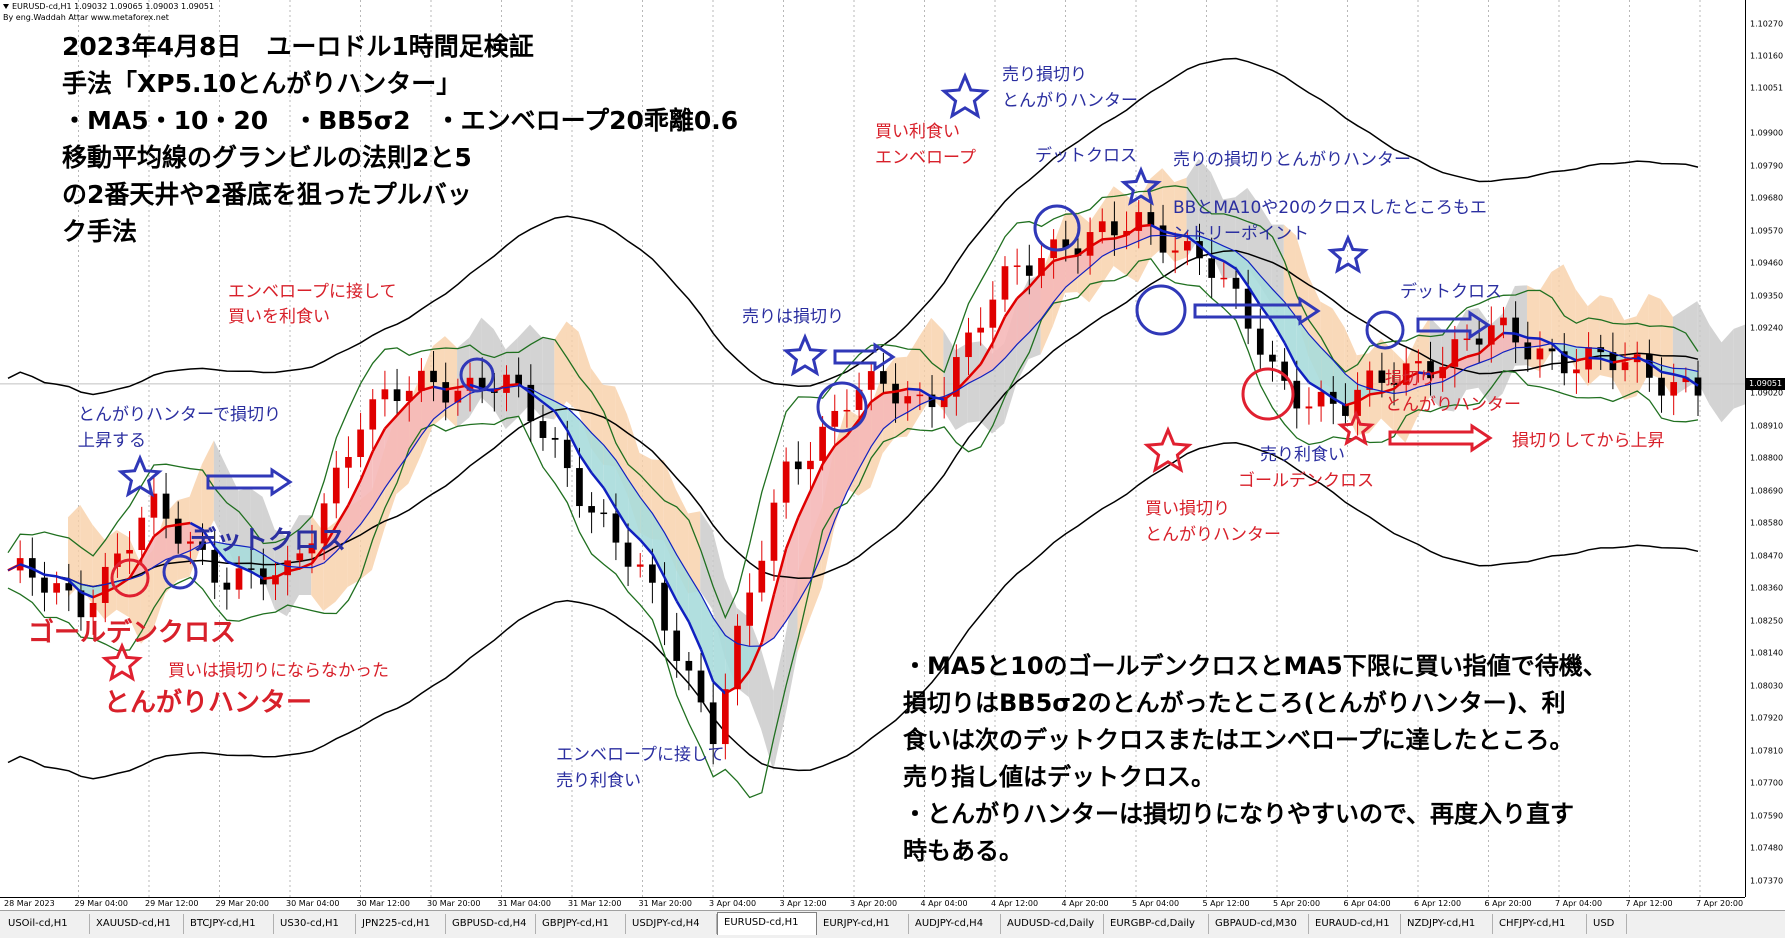 The image size is (1785, 938). What do you see at coordinates (1607, 924) in the screenshot?
I see `symbol-tab: USD` at bounding box center [1607, 924].